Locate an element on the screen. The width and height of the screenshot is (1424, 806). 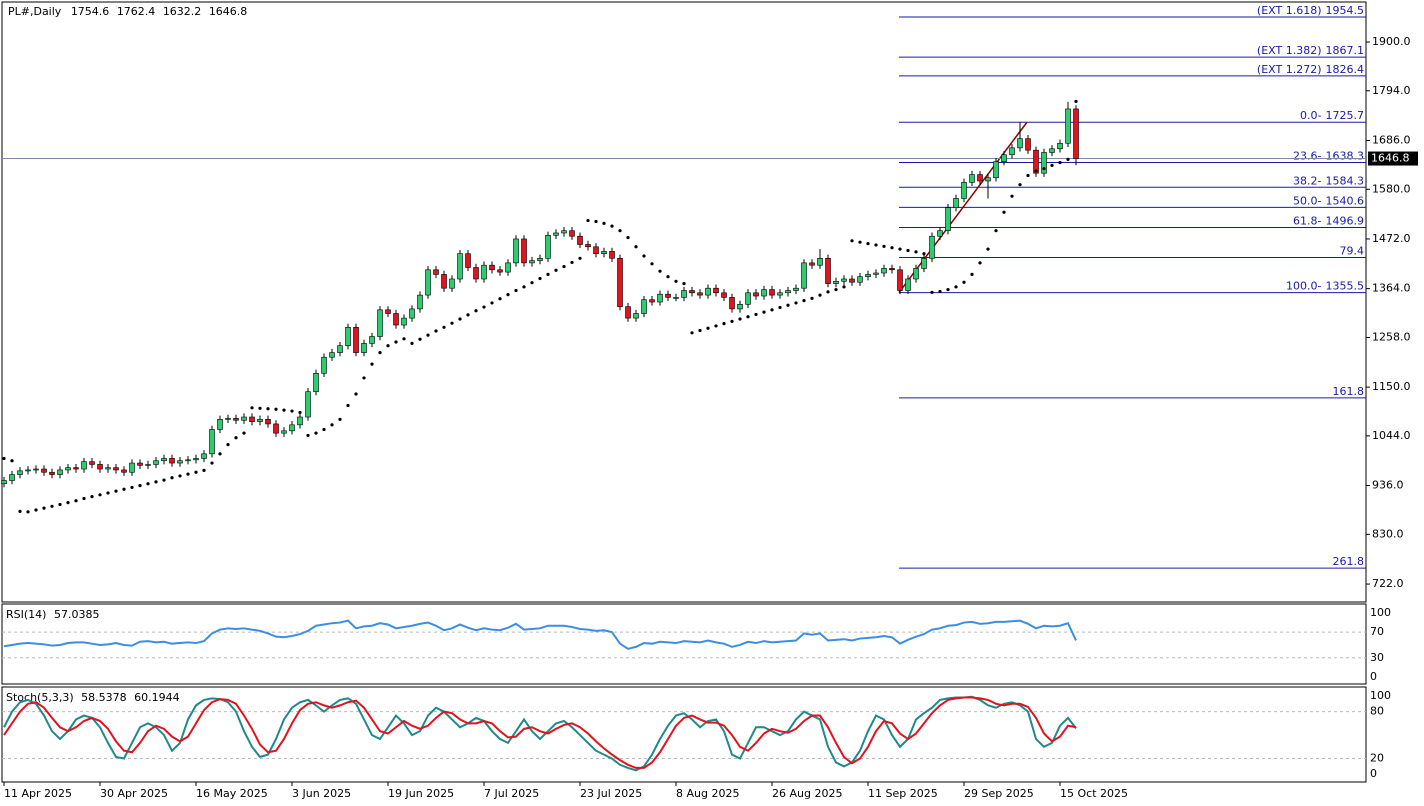
x-tick-label: 23 Jul 2025 is located at coordinates (611, 793).